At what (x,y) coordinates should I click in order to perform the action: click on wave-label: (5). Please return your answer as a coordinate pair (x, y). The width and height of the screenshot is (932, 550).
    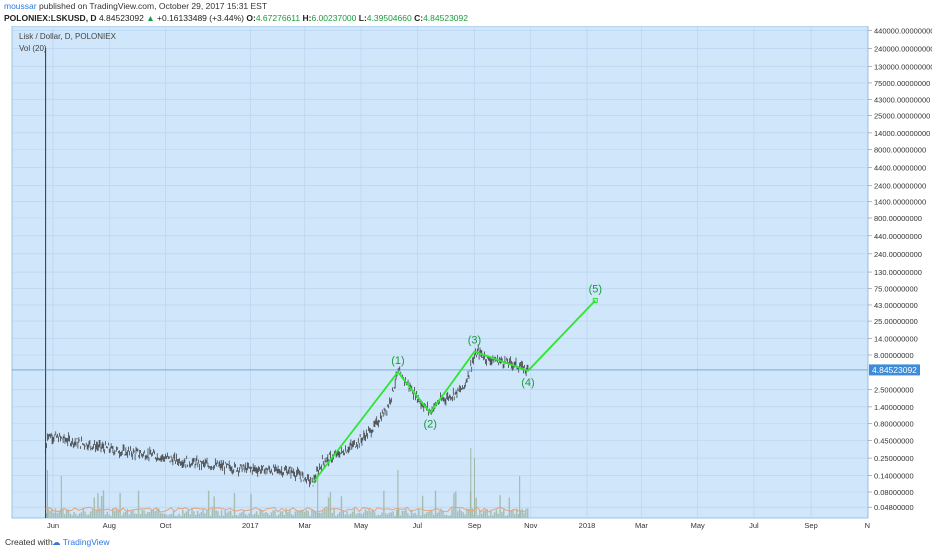
    Looking at the image, I should click on (595, 289).